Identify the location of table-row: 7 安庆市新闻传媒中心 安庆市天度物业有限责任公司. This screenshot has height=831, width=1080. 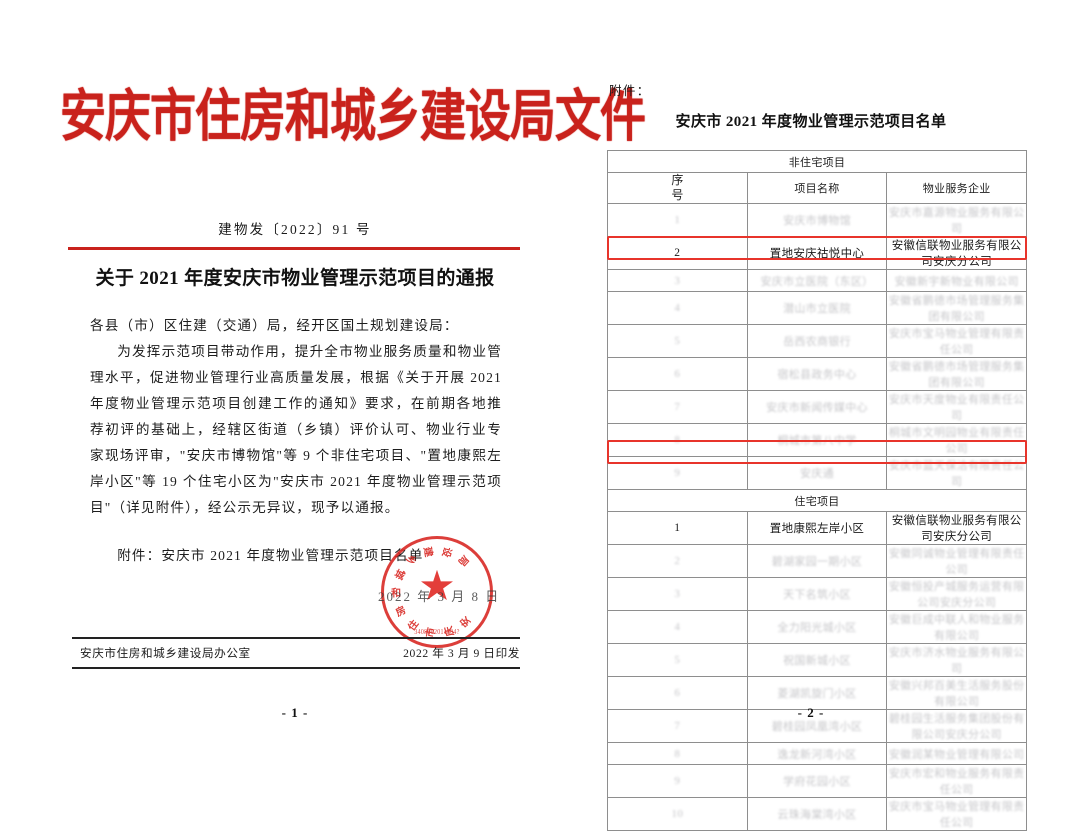
(817, 407).